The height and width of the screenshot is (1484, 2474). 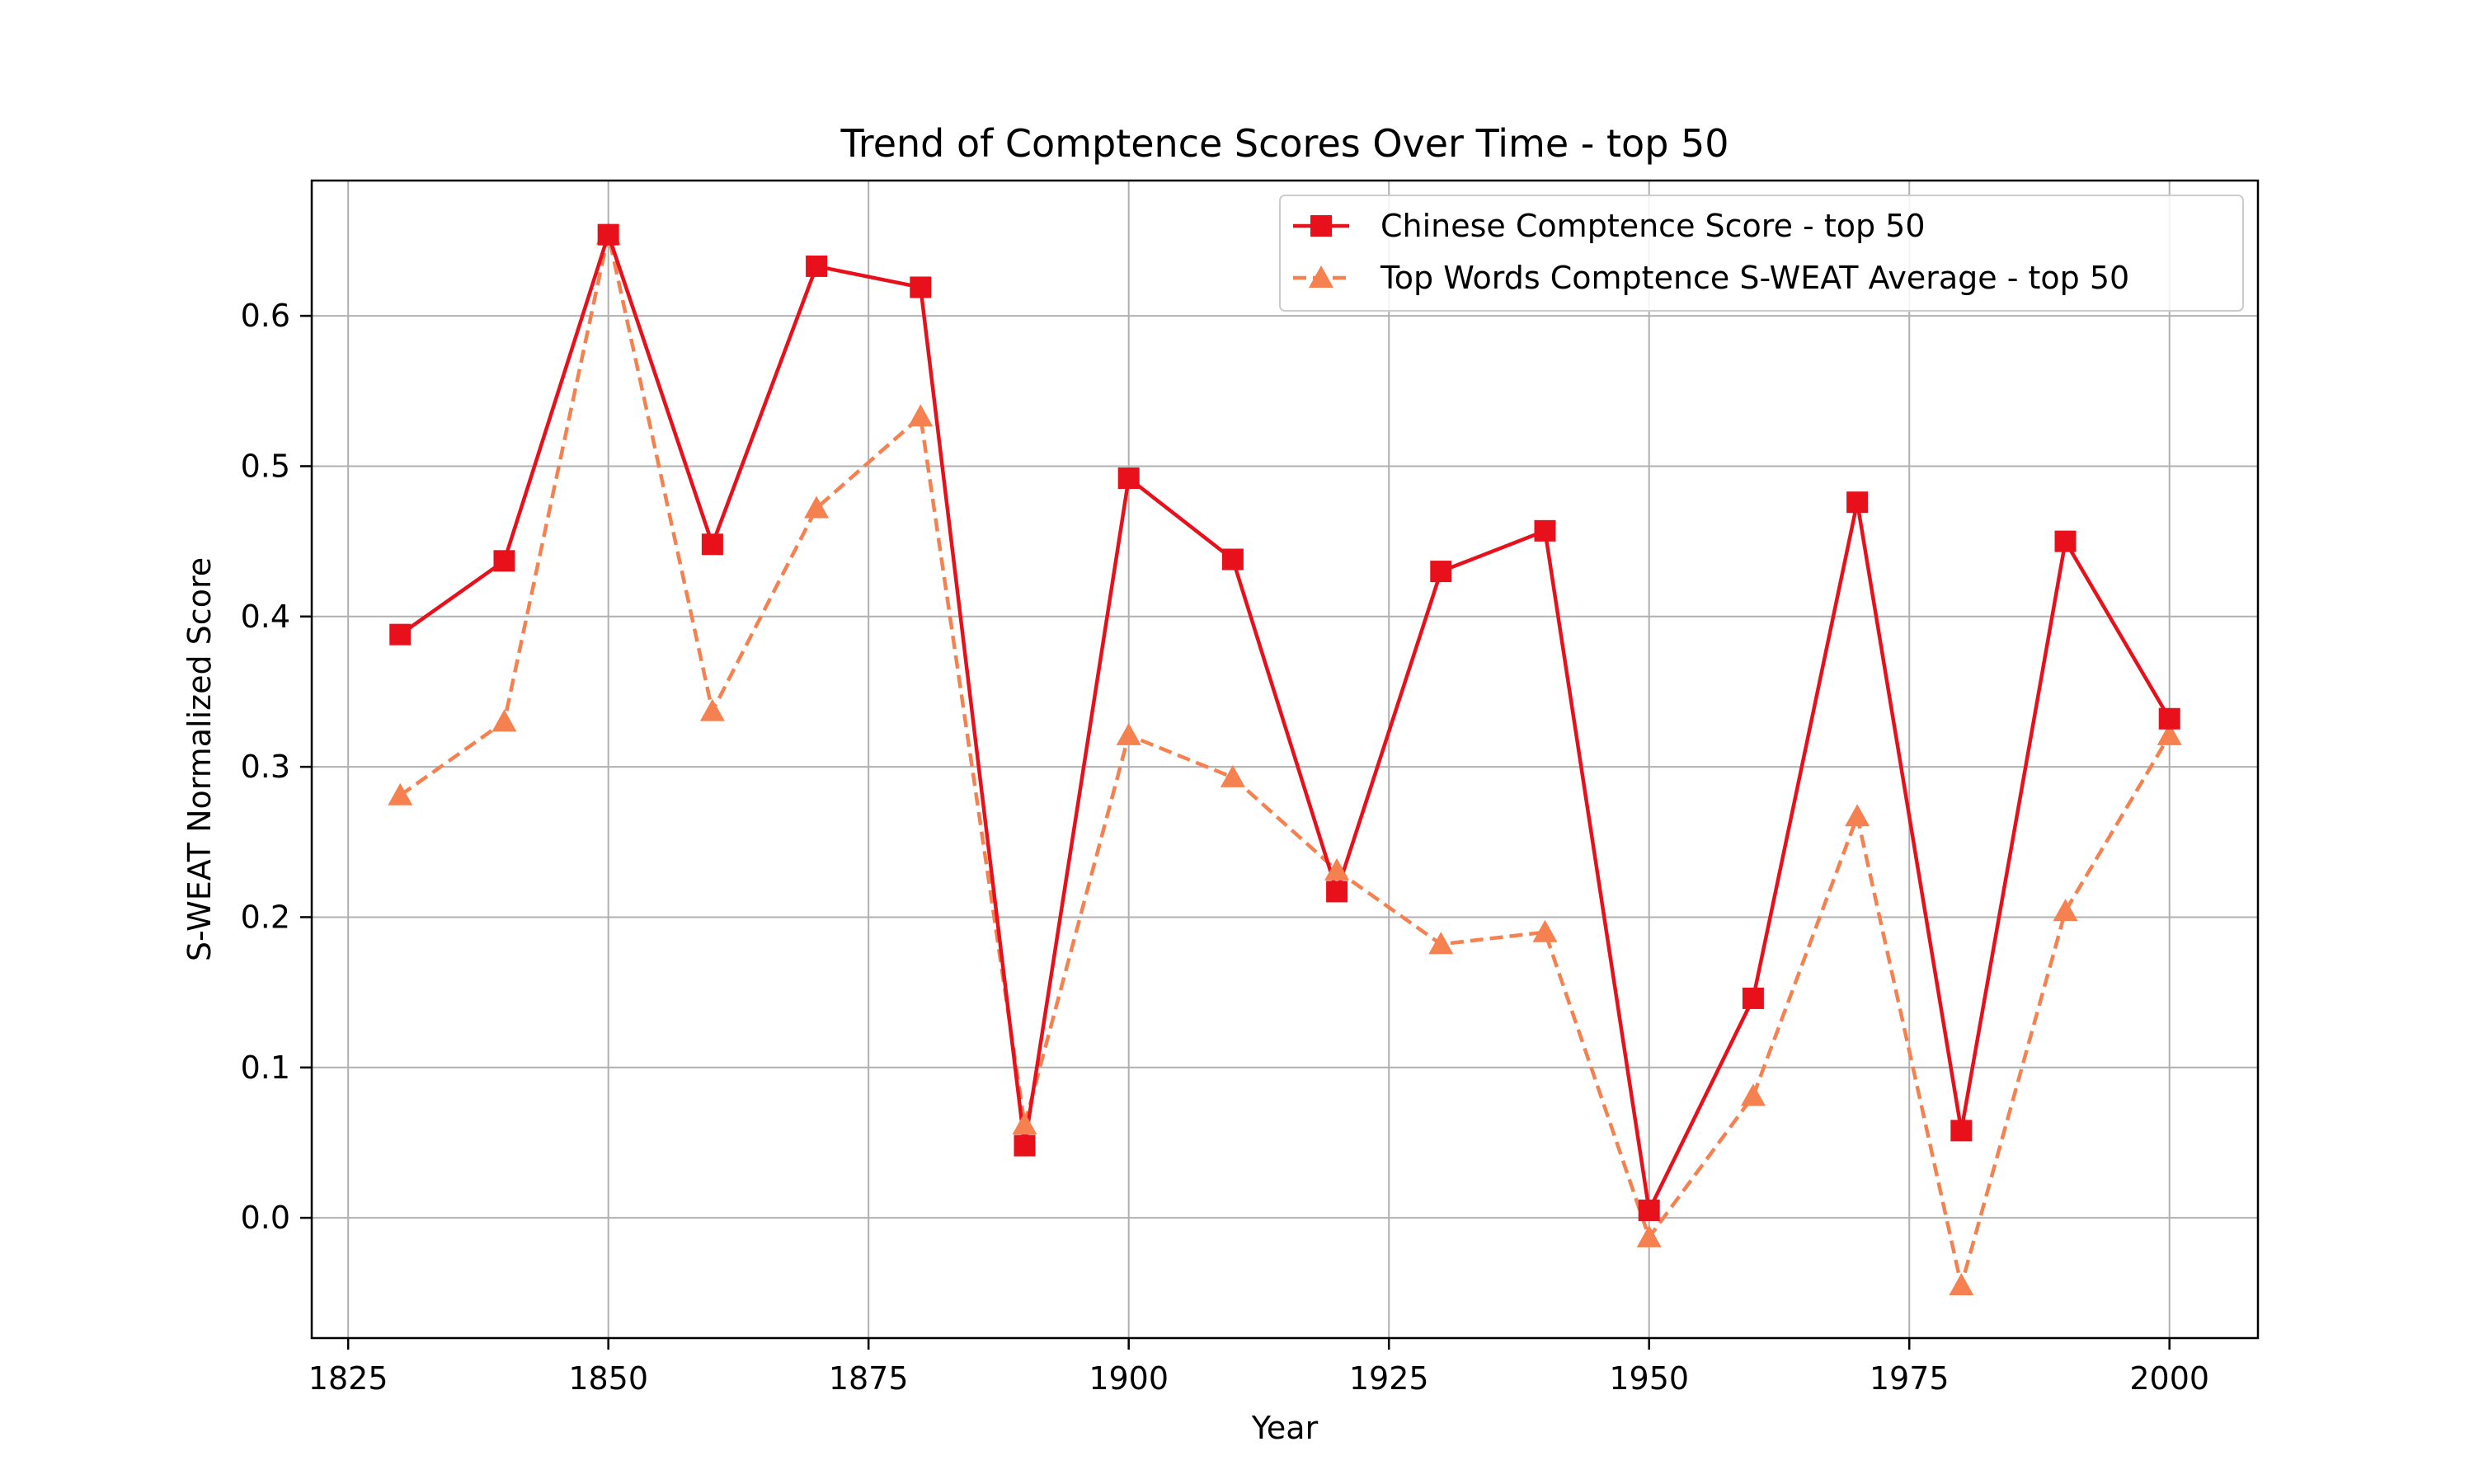 What do you see at coordinates (1258, 1367) in the screenshot?
I see `x-axis: 1825 1850 1875 1900 1925 1950 1975 2000` at bounding box center [1258, 1367].